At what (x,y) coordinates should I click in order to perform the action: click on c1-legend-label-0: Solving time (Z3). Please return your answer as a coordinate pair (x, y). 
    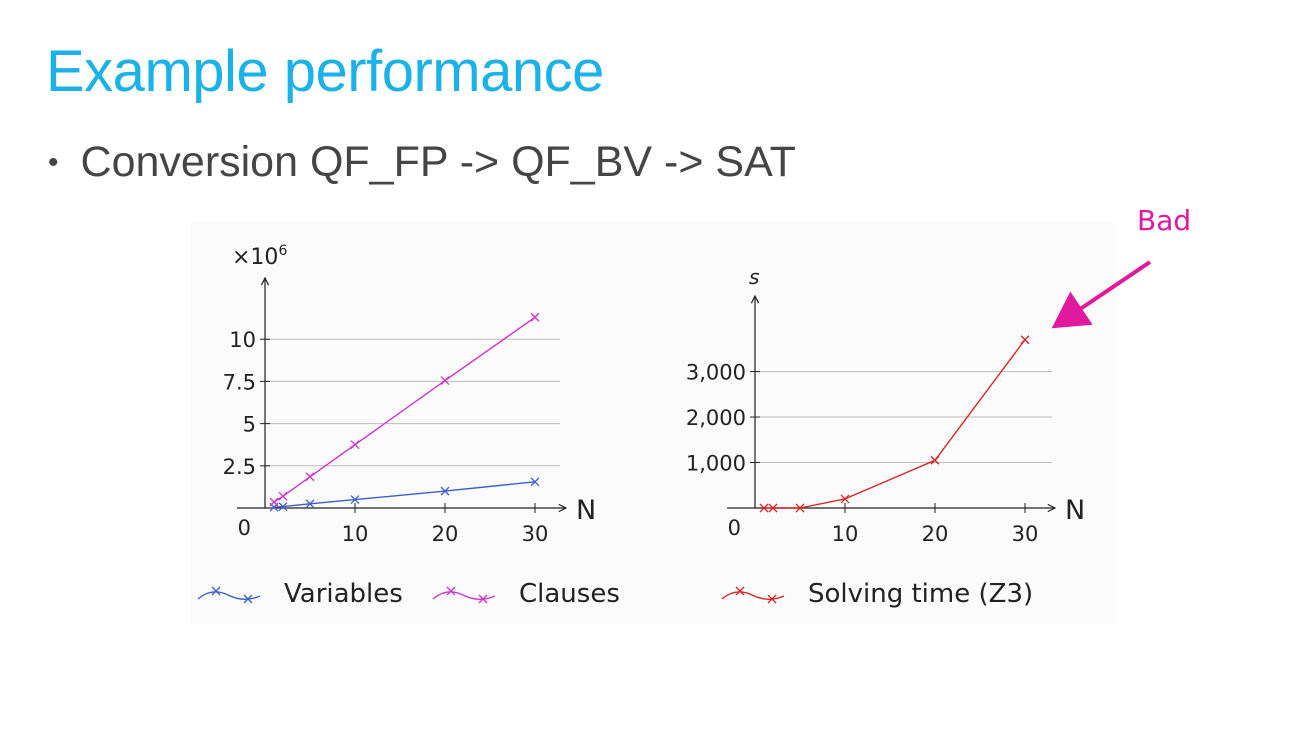
    Looking at the image, I should click on (920, 594).